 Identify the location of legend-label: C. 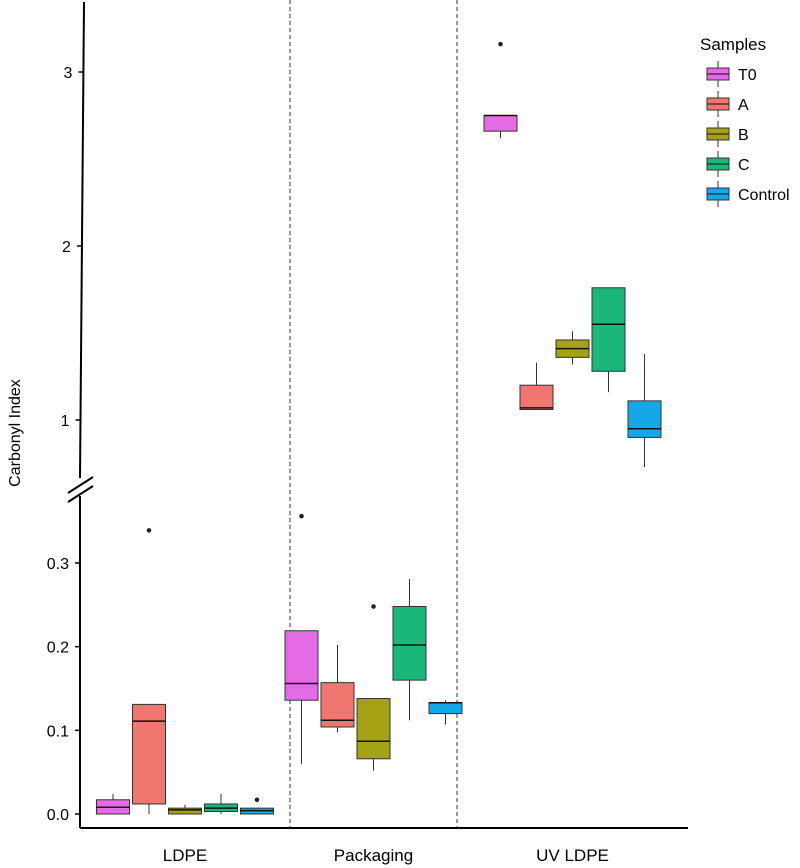
(744, 165).